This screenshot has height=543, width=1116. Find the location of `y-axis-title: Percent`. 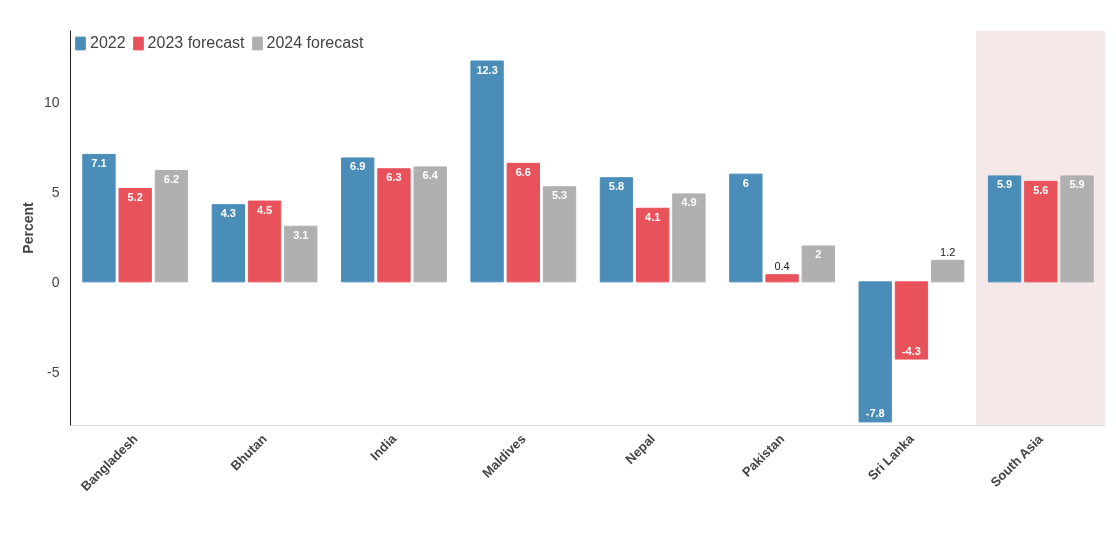

y-axis-title: Percent is located at coordinates (27, 227).